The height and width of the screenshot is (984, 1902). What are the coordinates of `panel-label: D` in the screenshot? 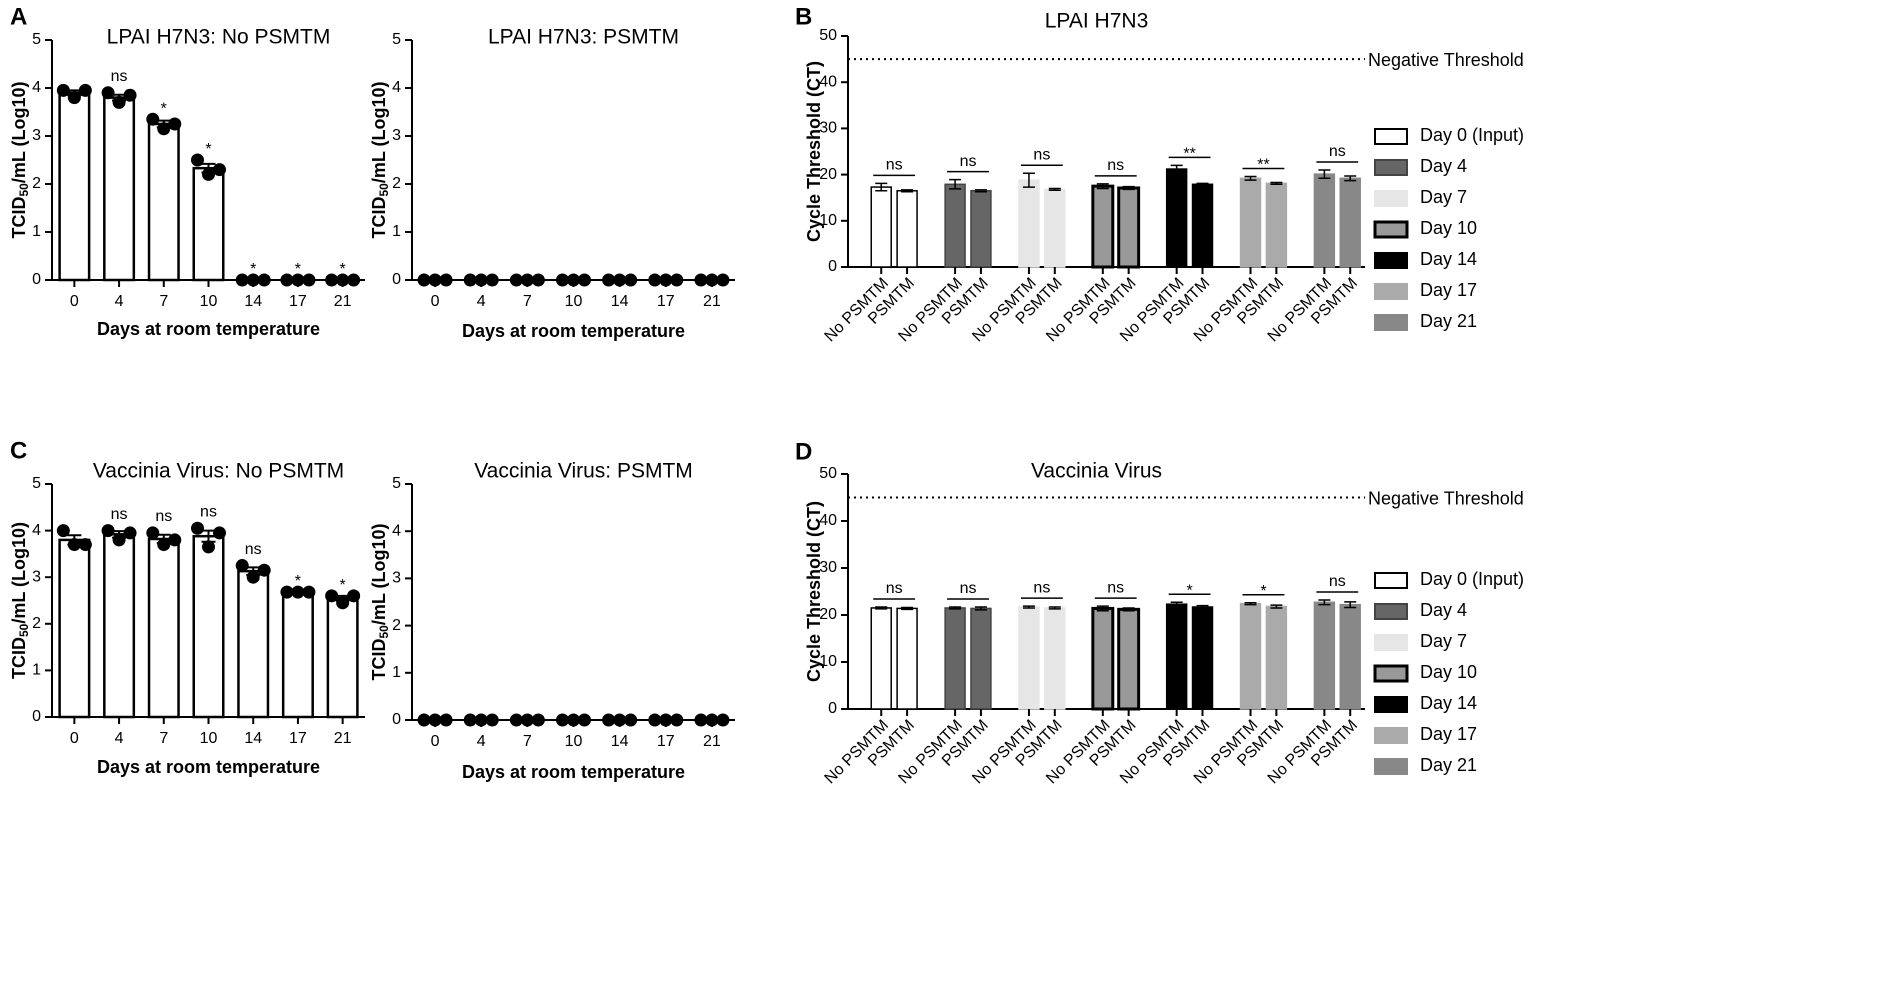 It's located at (803, 451).